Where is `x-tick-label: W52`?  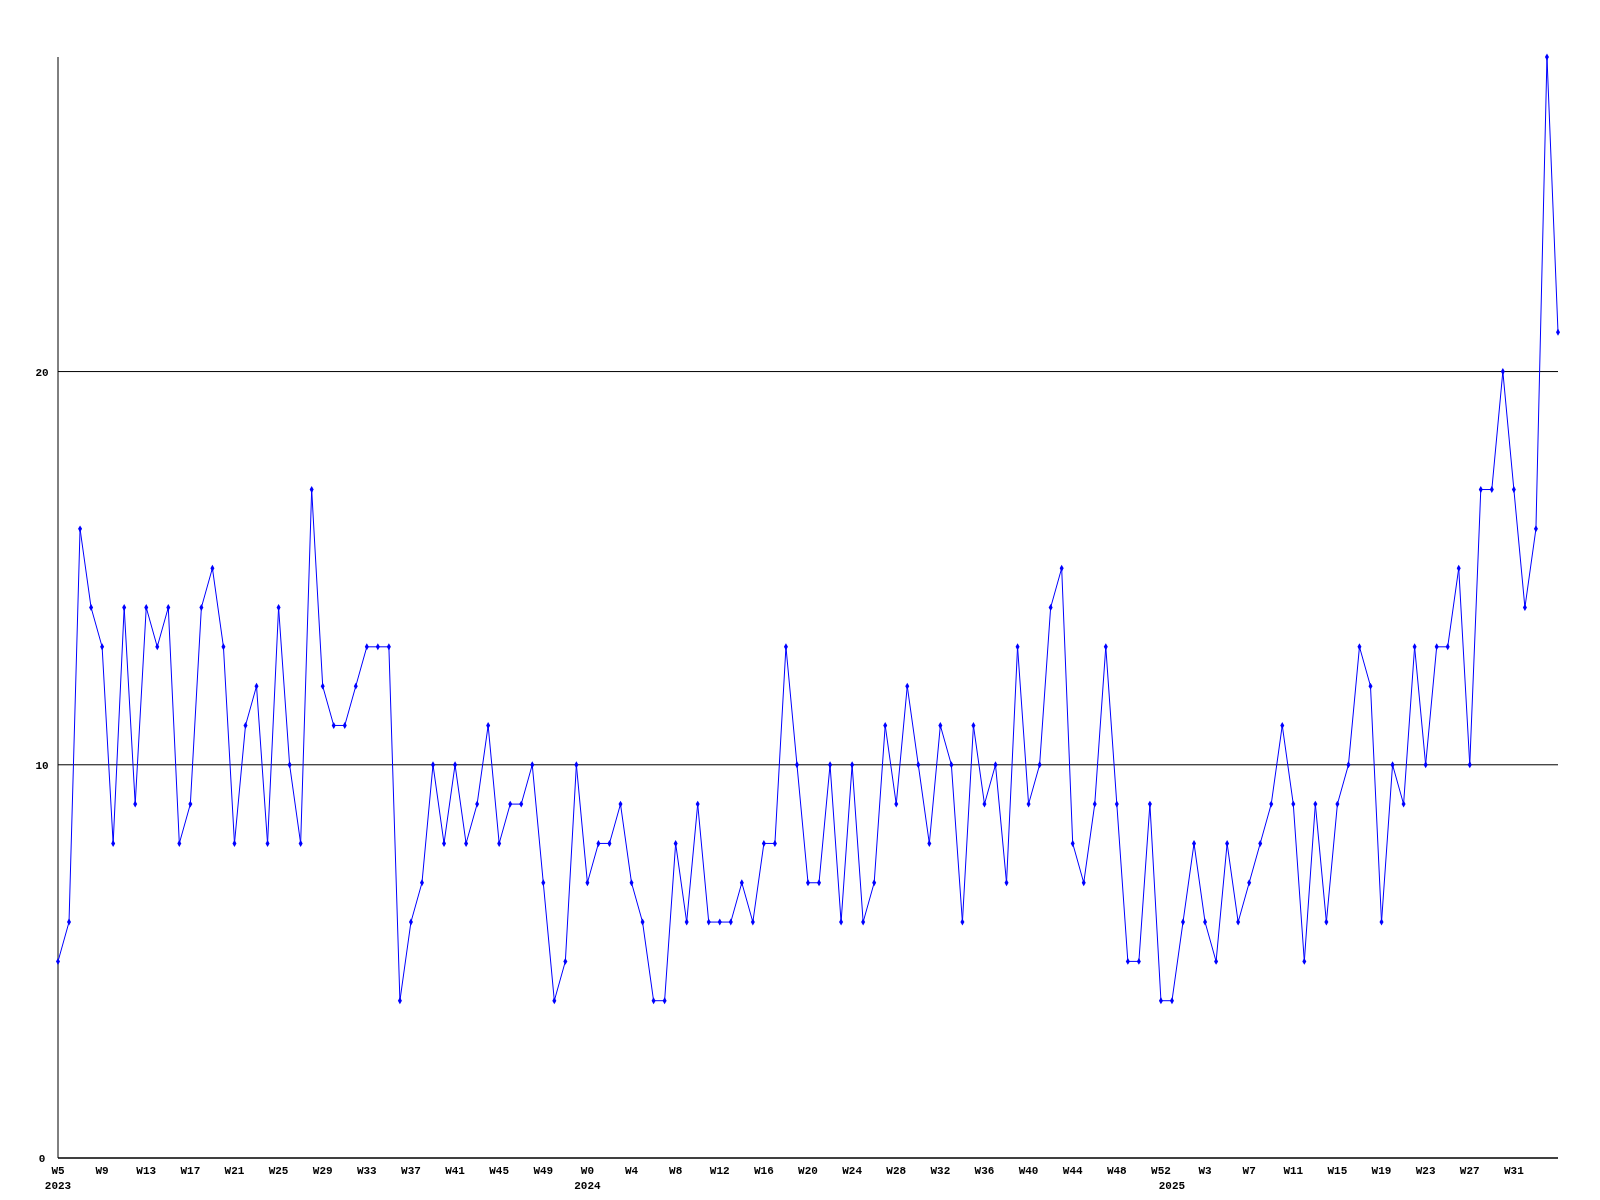
x-tick-label: W52 is located at coordinates (1161, 1171).